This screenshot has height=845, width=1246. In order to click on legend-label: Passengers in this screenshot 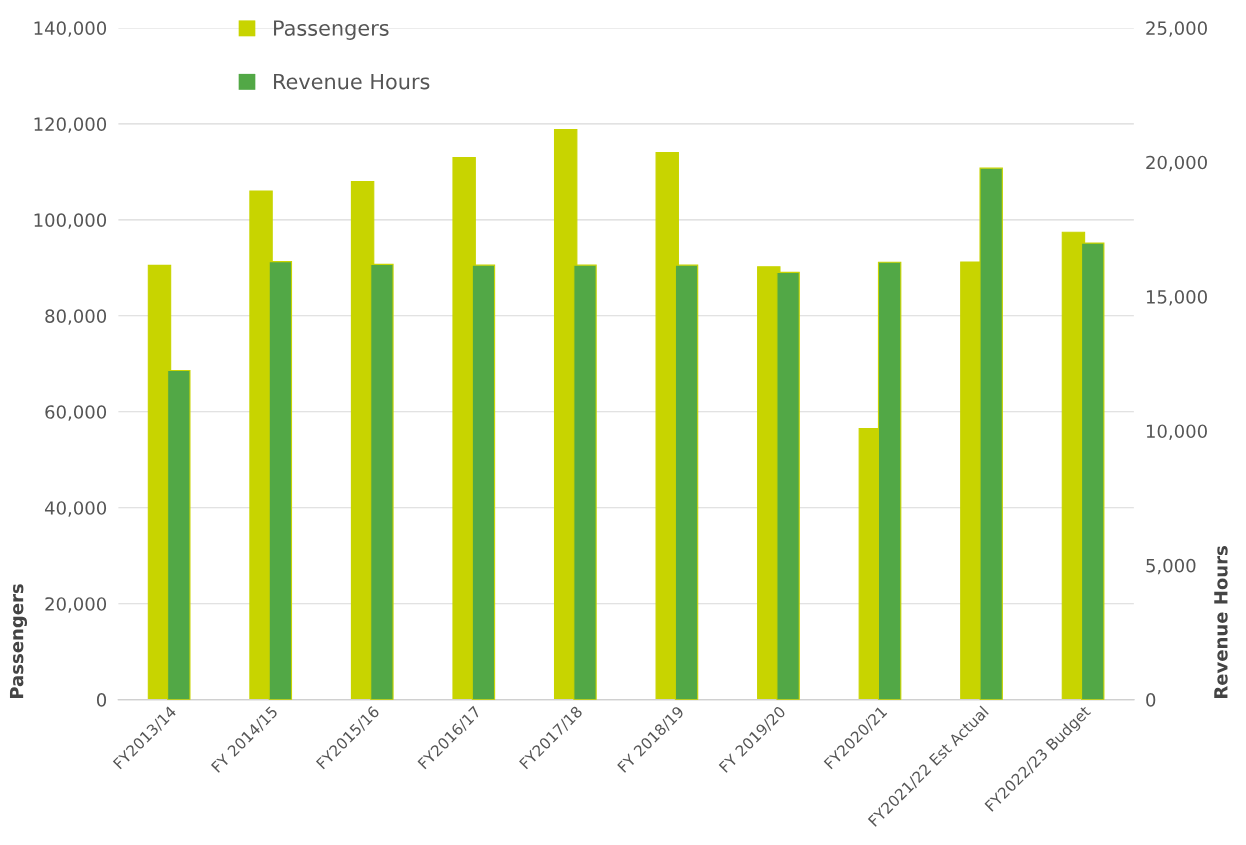, I will do `click(331, 30)`.